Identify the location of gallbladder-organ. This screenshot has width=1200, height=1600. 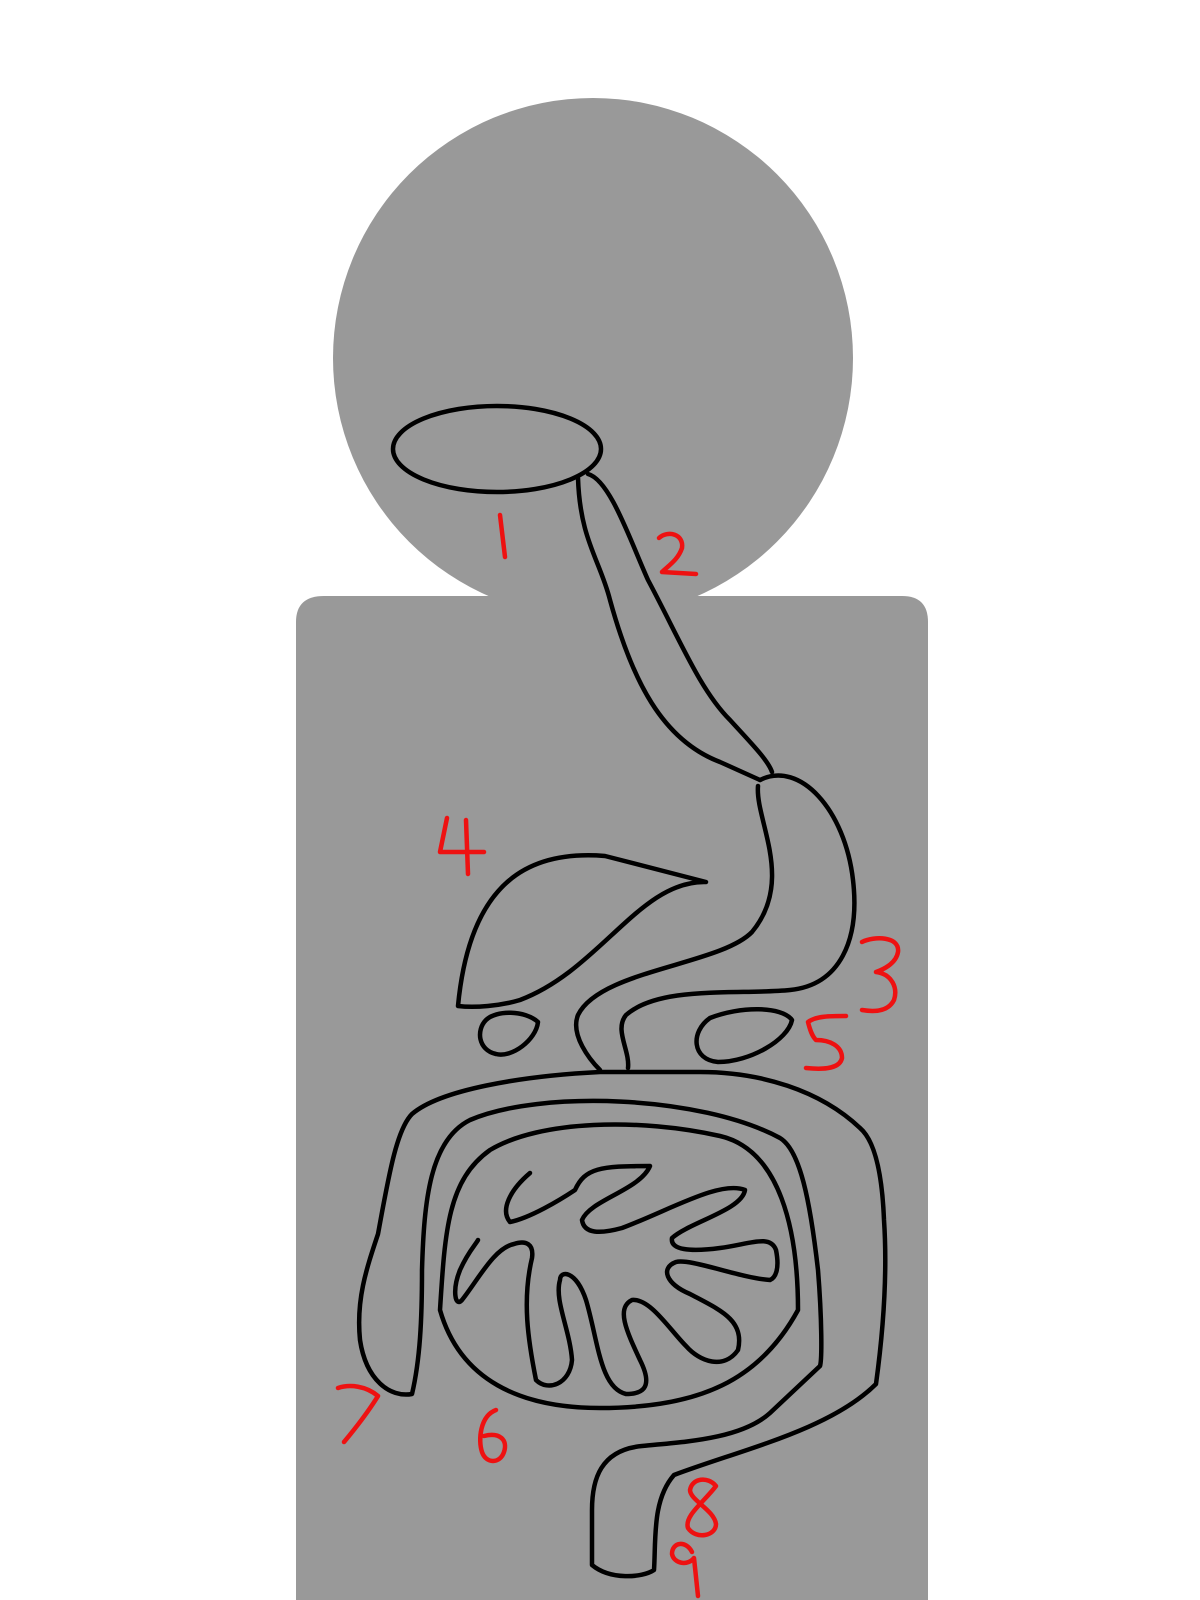
(509, 1033).